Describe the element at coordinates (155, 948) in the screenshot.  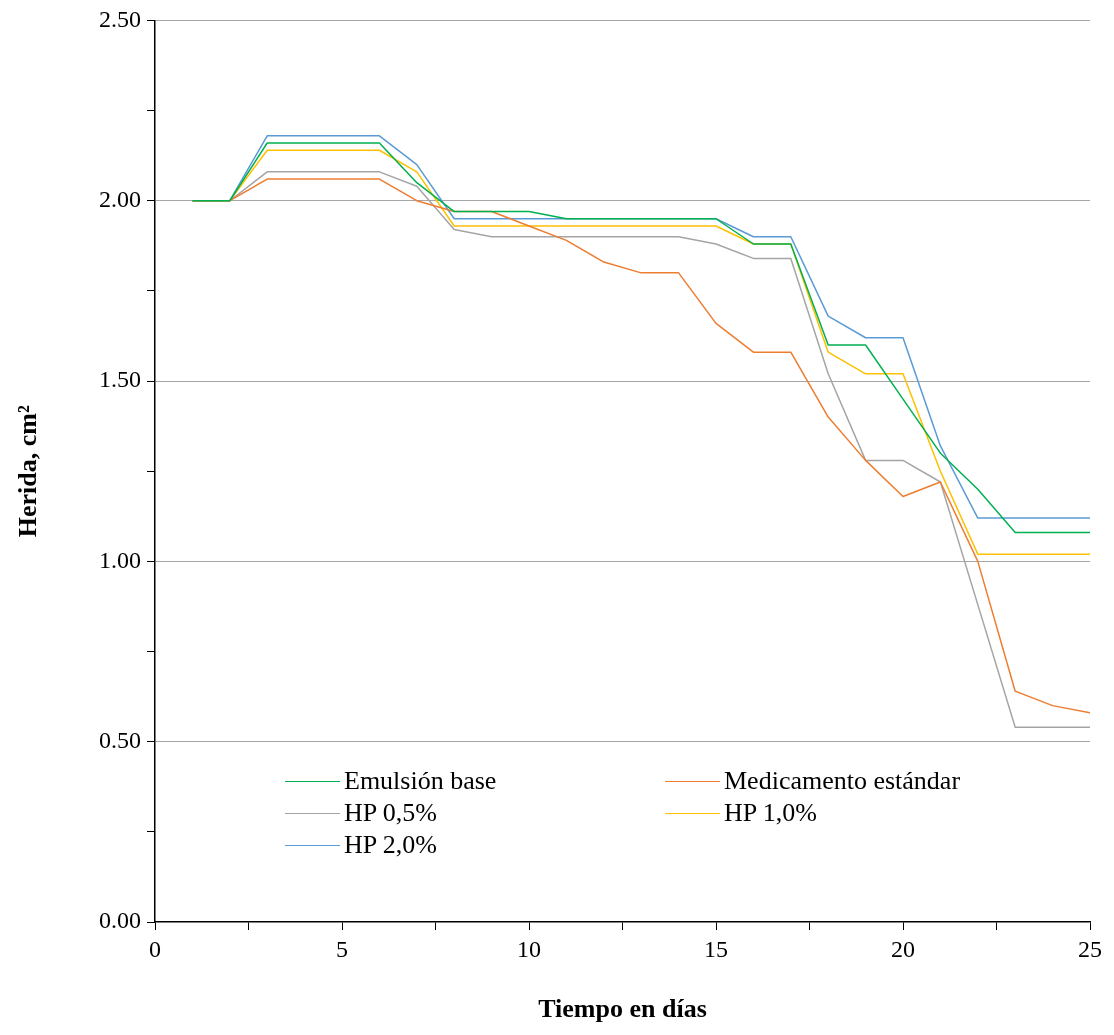
I see `x-tick-label: 0` at that location.